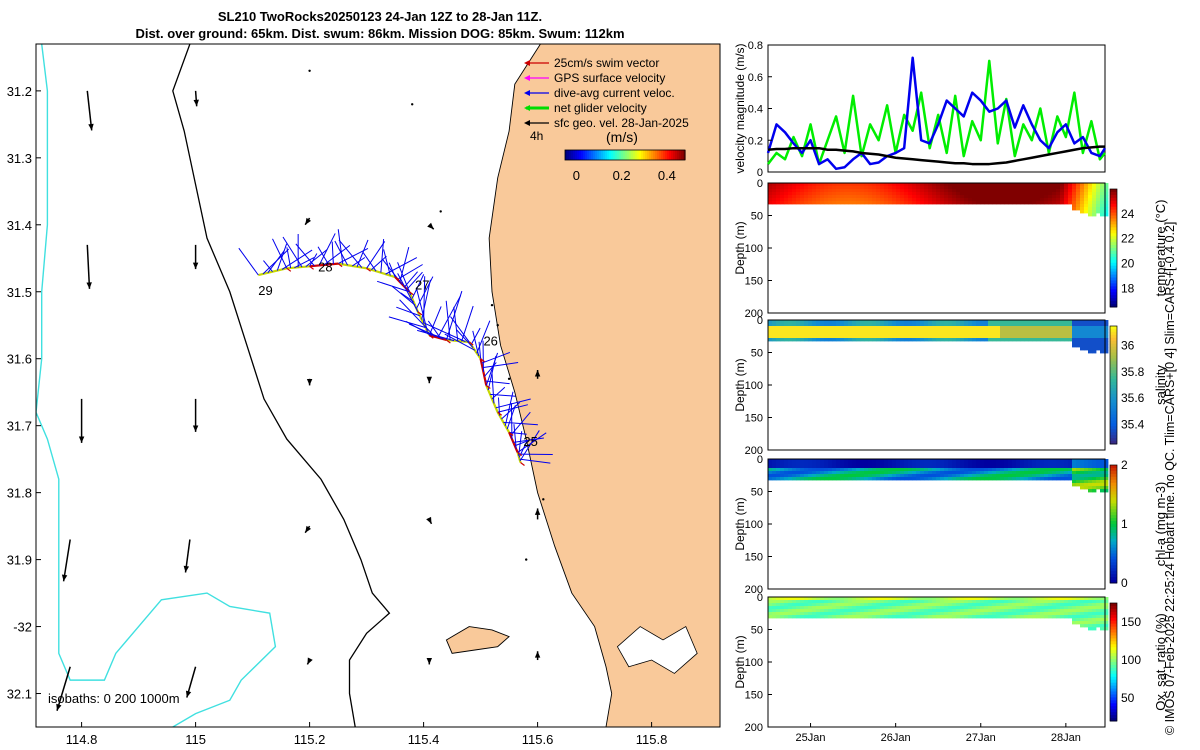 The image size is (1200, 750). I want to click on section-ytick-label: 50, so click(757, 493).